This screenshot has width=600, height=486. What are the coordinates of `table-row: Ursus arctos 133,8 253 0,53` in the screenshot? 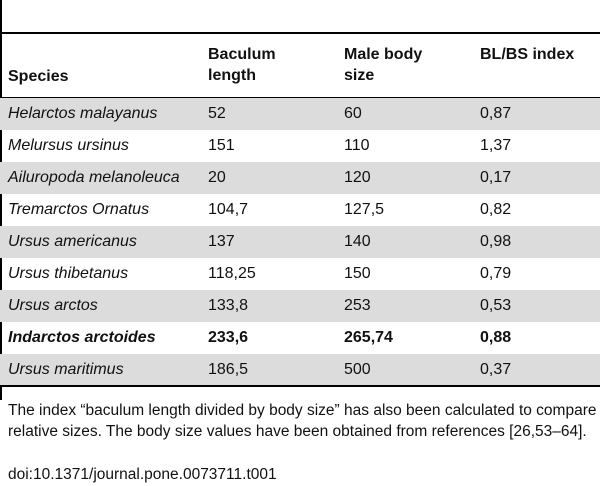 It's located at (300, 306).